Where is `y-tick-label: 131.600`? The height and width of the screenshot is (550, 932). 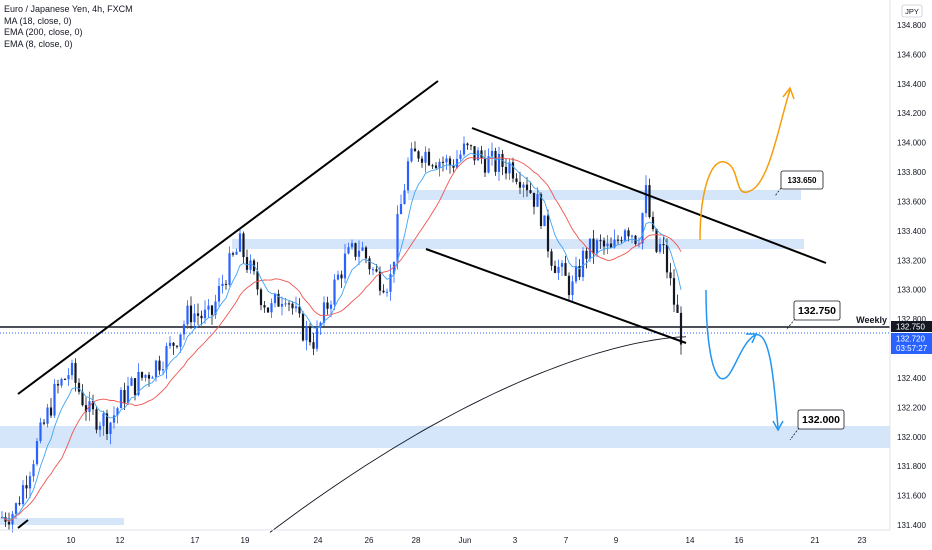
y-tick-label: 131.600 is located at coordinates (911, 496).